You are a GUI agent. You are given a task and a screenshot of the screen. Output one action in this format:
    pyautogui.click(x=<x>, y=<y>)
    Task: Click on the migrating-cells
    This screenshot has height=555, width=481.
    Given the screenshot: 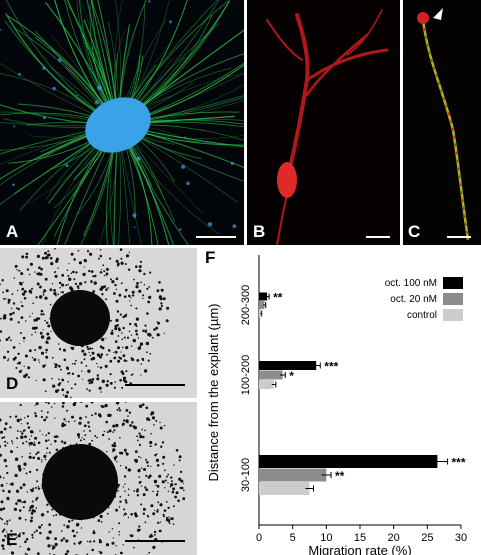 What is the action you would take?
    pyautogui.click(x=93, y=478)
    